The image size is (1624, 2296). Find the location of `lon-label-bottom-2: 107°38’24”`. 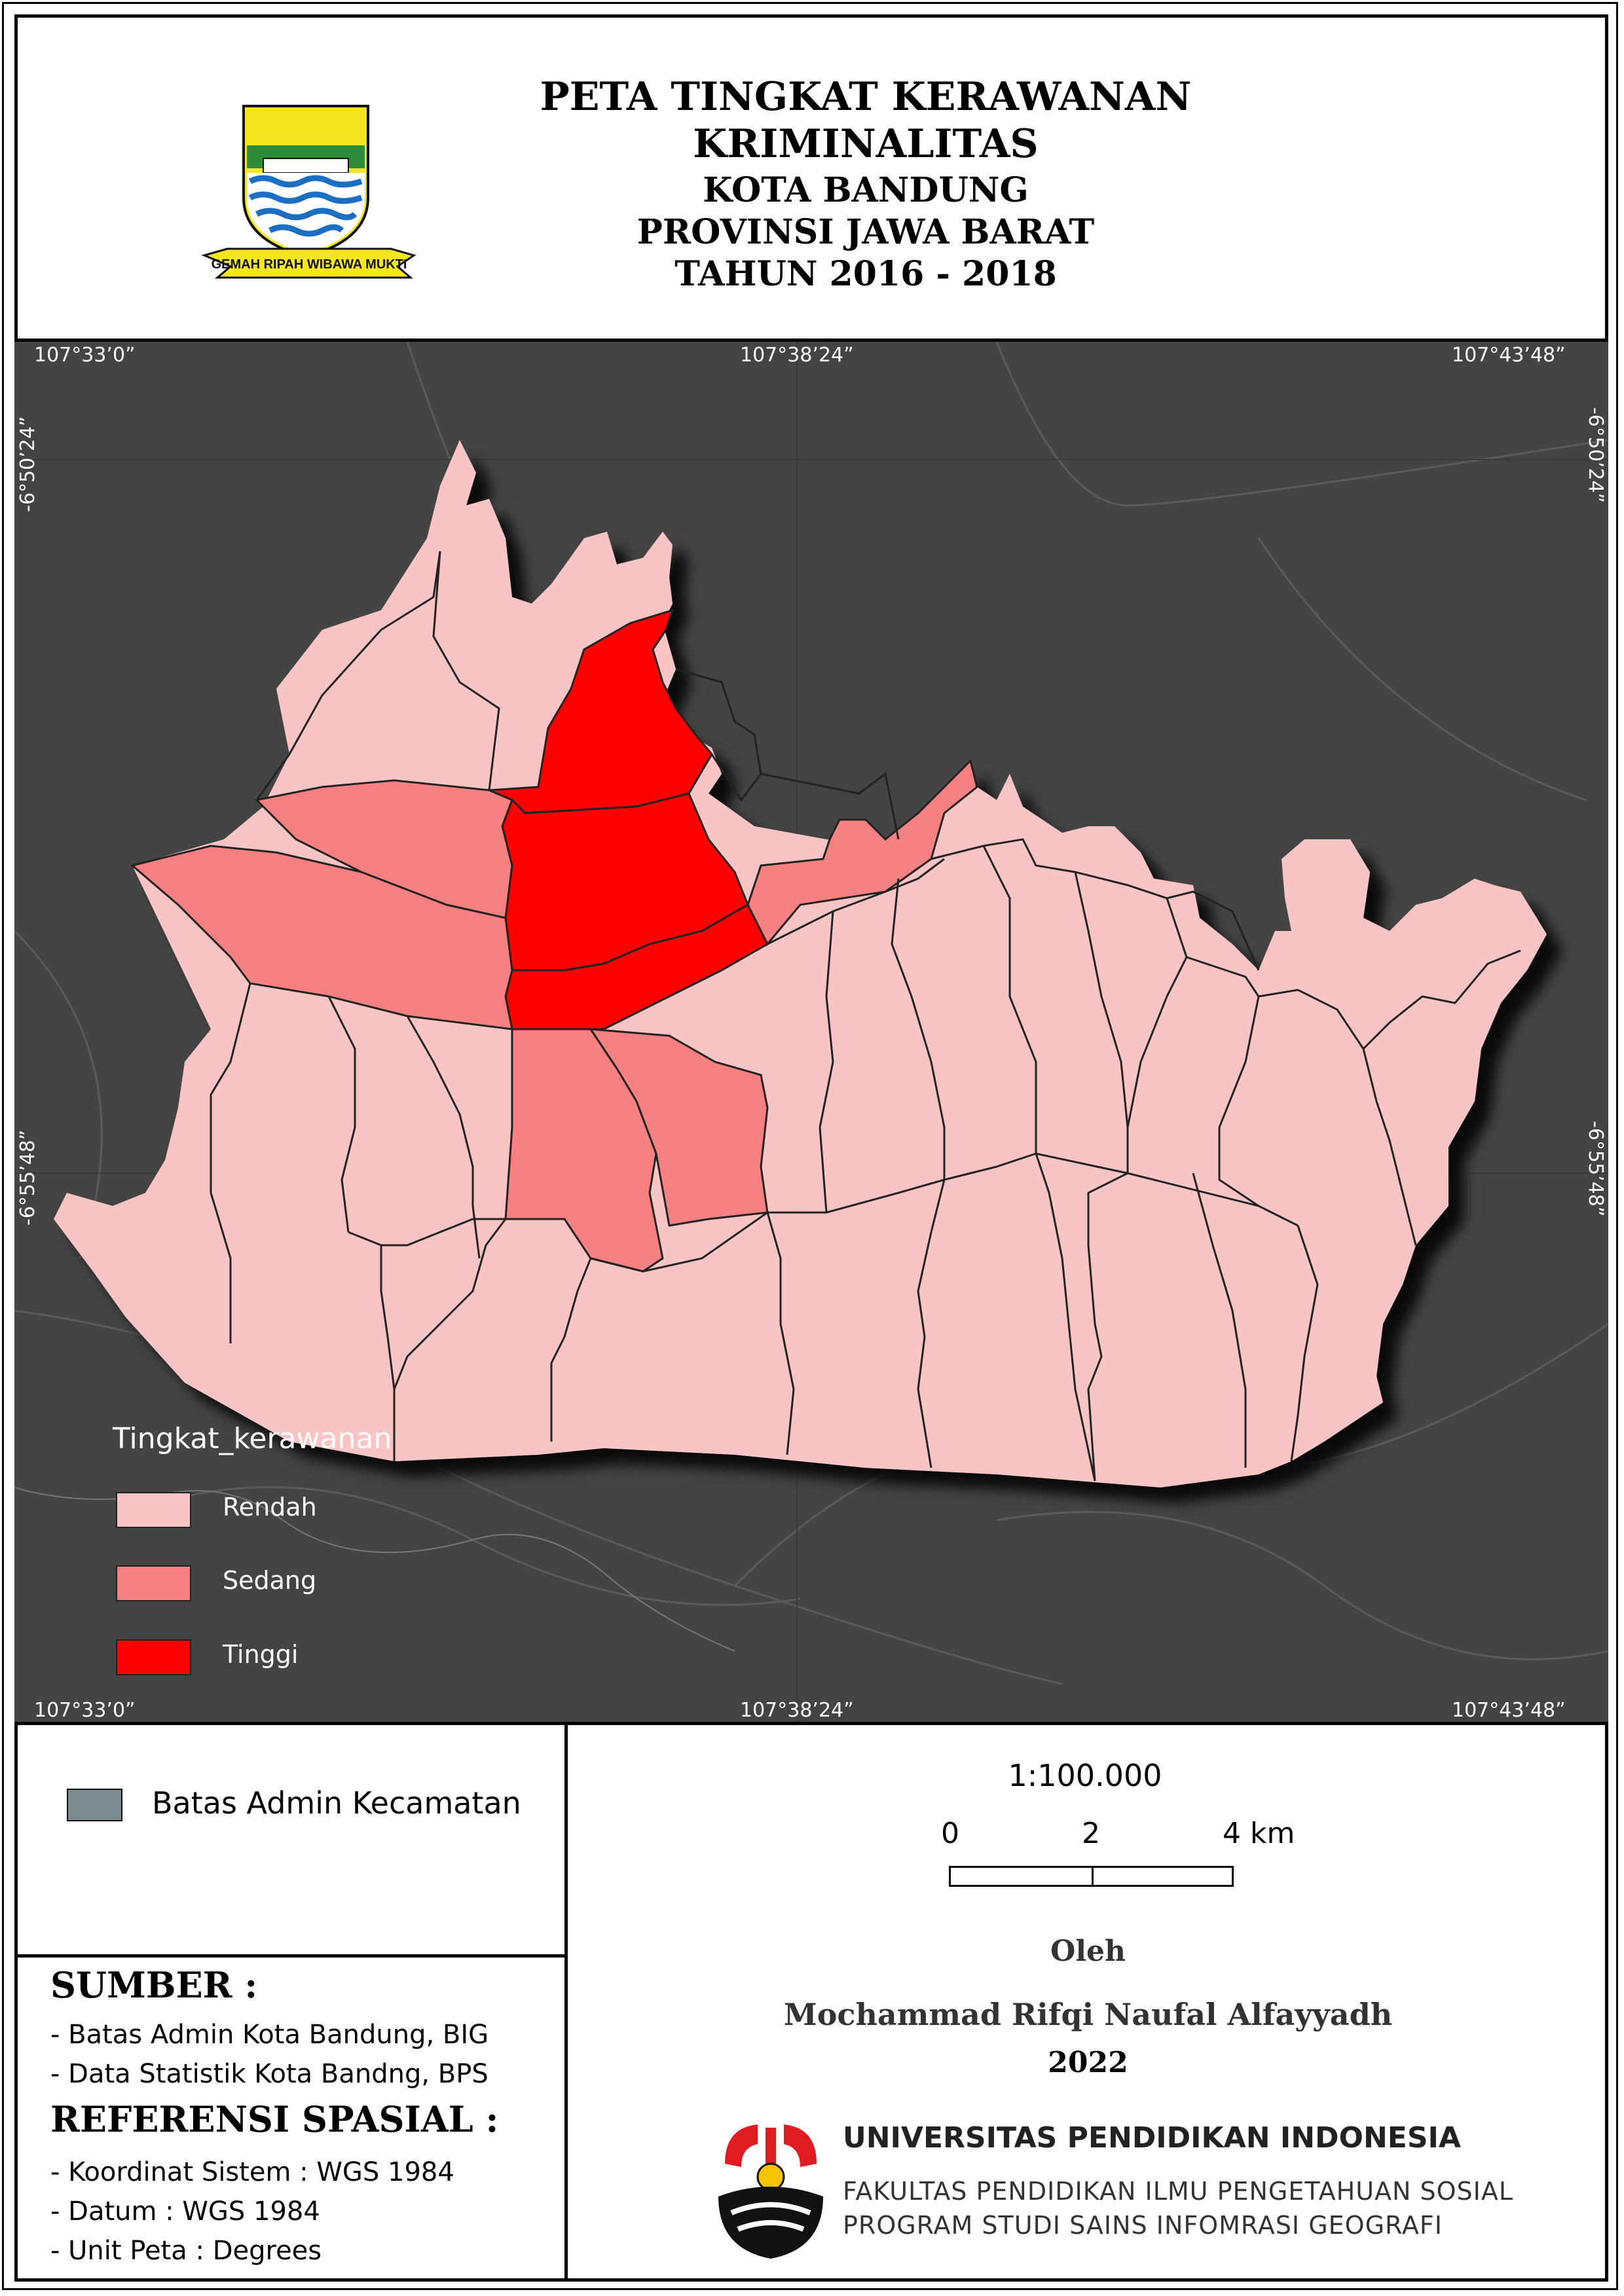

lon-label-bottom-2: 107°38’24” is located at coordinates (797, 1710).